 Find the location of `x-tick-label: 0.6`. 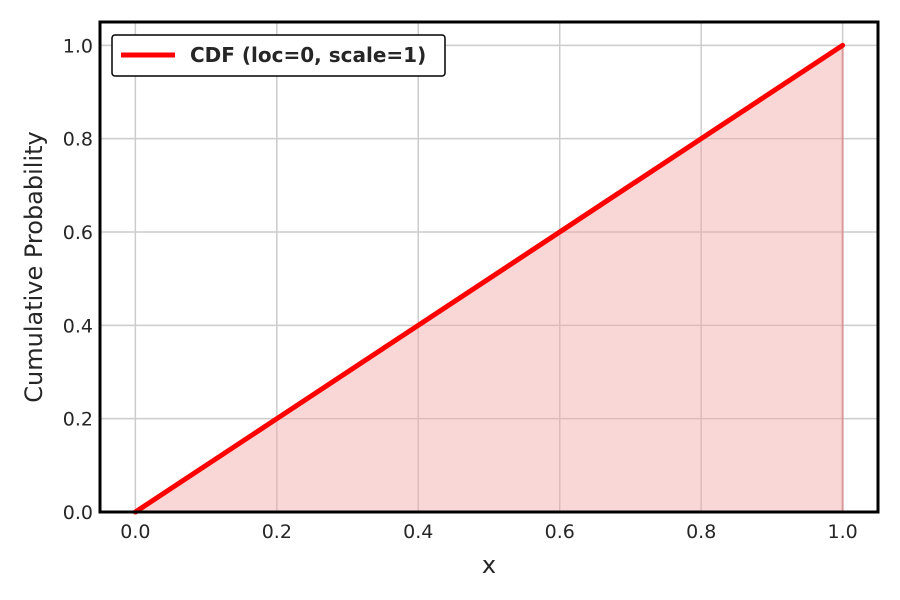

x-tick-label: 0.6 is located at coordinates (560, 532).